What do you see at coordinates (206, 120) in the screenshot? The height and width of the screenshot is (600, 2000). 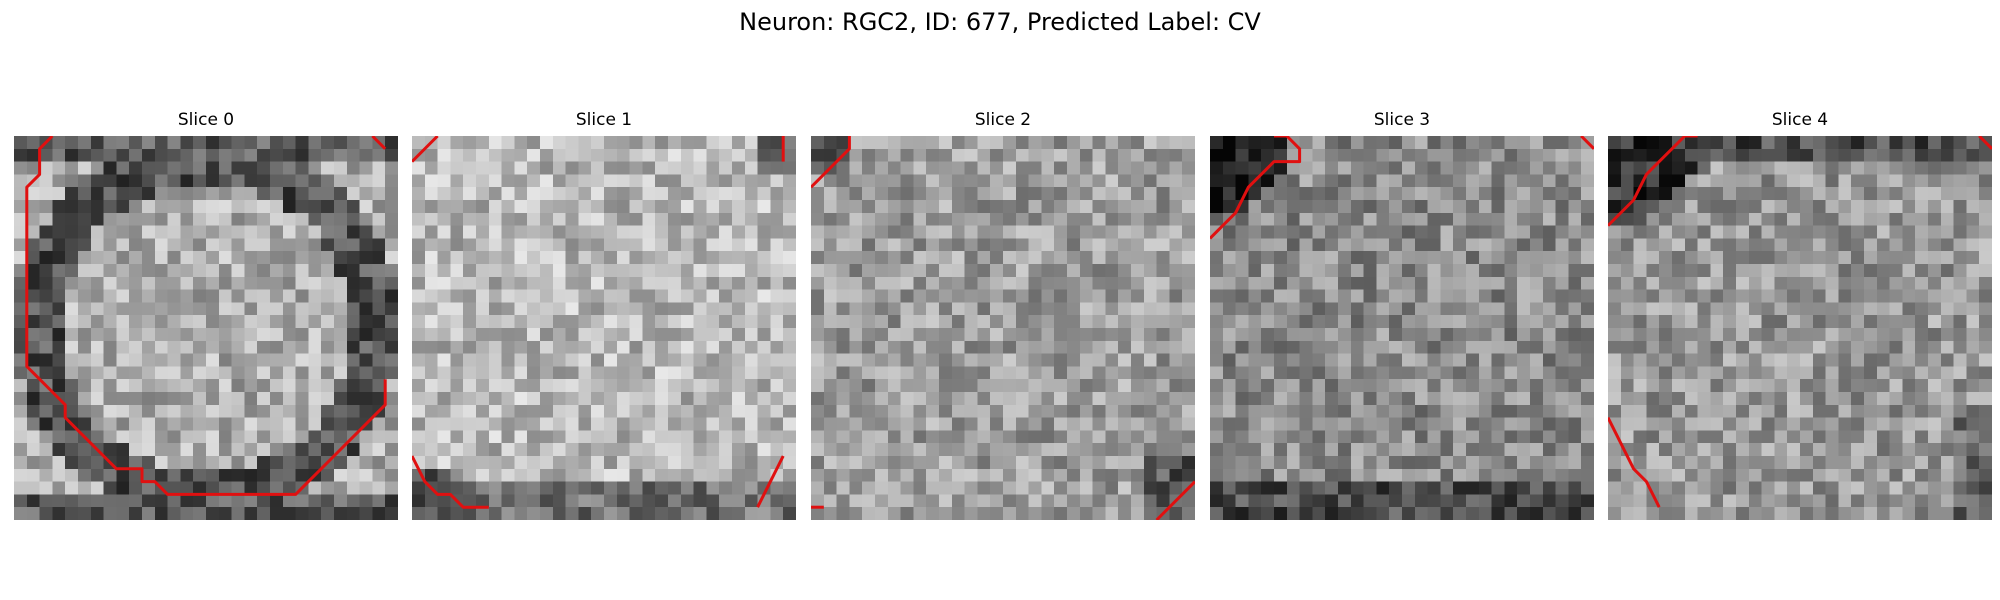 I see `slice-title: Slice 0` at bounding box center [206, 120].